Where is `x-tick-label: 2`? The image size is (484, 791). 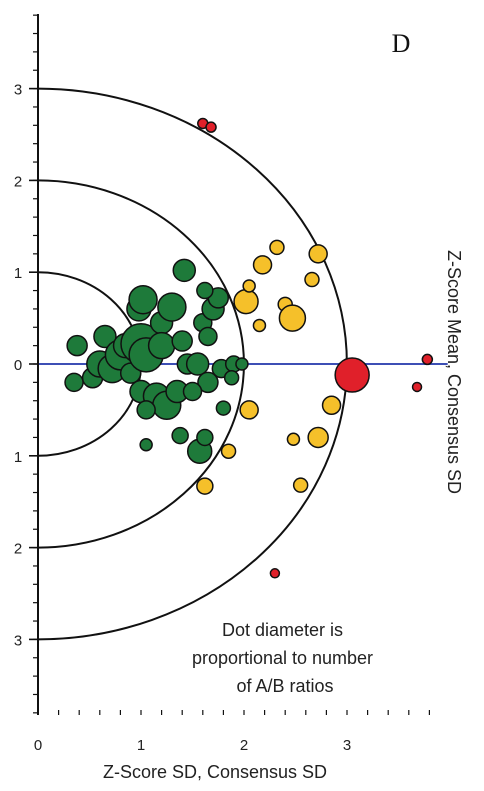
x-tick-label: 2 is located at coordinates (244, 745).